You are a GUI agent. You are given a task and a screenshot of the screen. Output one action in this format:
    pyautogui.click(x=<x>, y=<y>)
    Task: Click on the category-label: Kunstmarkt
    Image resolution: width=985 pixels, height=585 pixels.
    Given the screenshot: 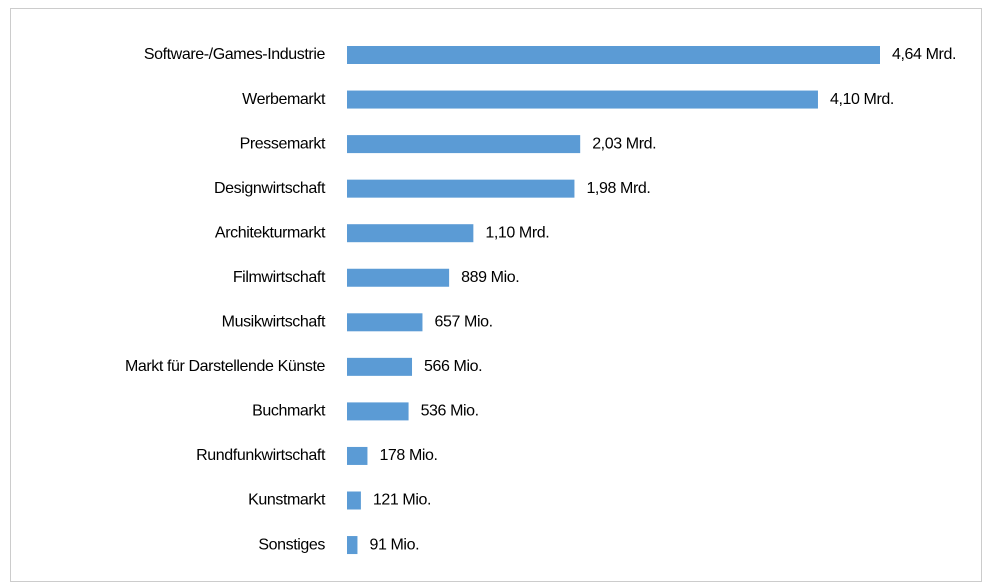 What is the action you would take?
    pyautogui.click(x=287, y=500)
    